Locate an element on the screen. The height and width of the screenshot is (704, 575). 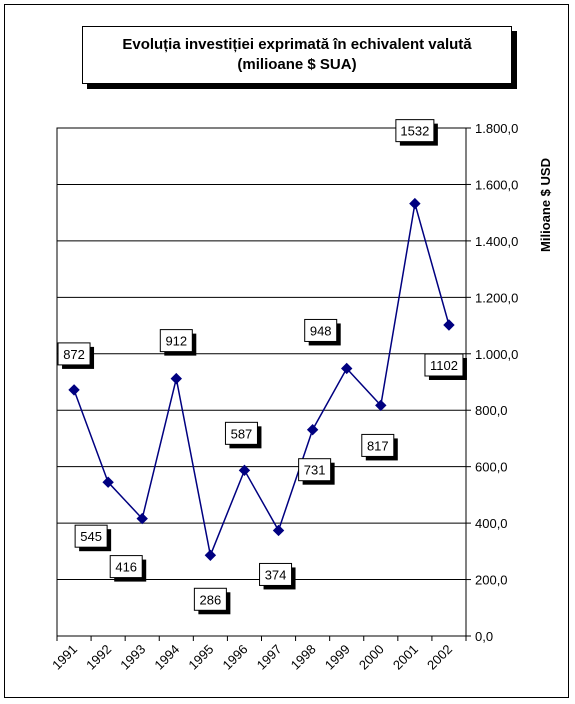
data-label: 587 is located at coordinates (243, 435).